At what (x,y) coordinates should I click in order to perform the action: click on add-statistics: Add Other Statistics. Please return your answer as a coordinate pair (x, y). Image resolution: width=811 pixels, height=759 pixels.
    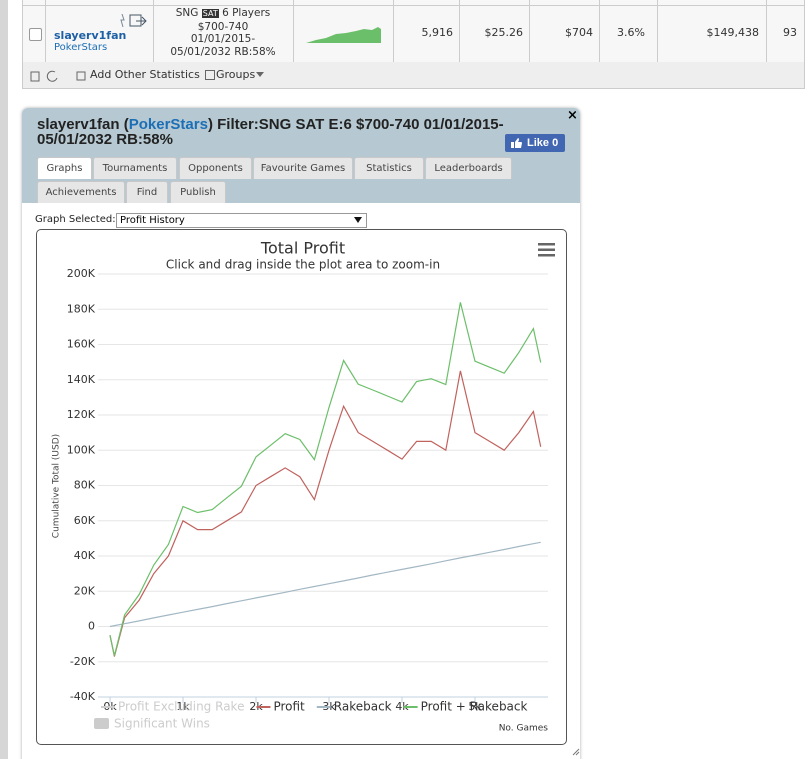
    Looking at the image, I should click on (145, 74).